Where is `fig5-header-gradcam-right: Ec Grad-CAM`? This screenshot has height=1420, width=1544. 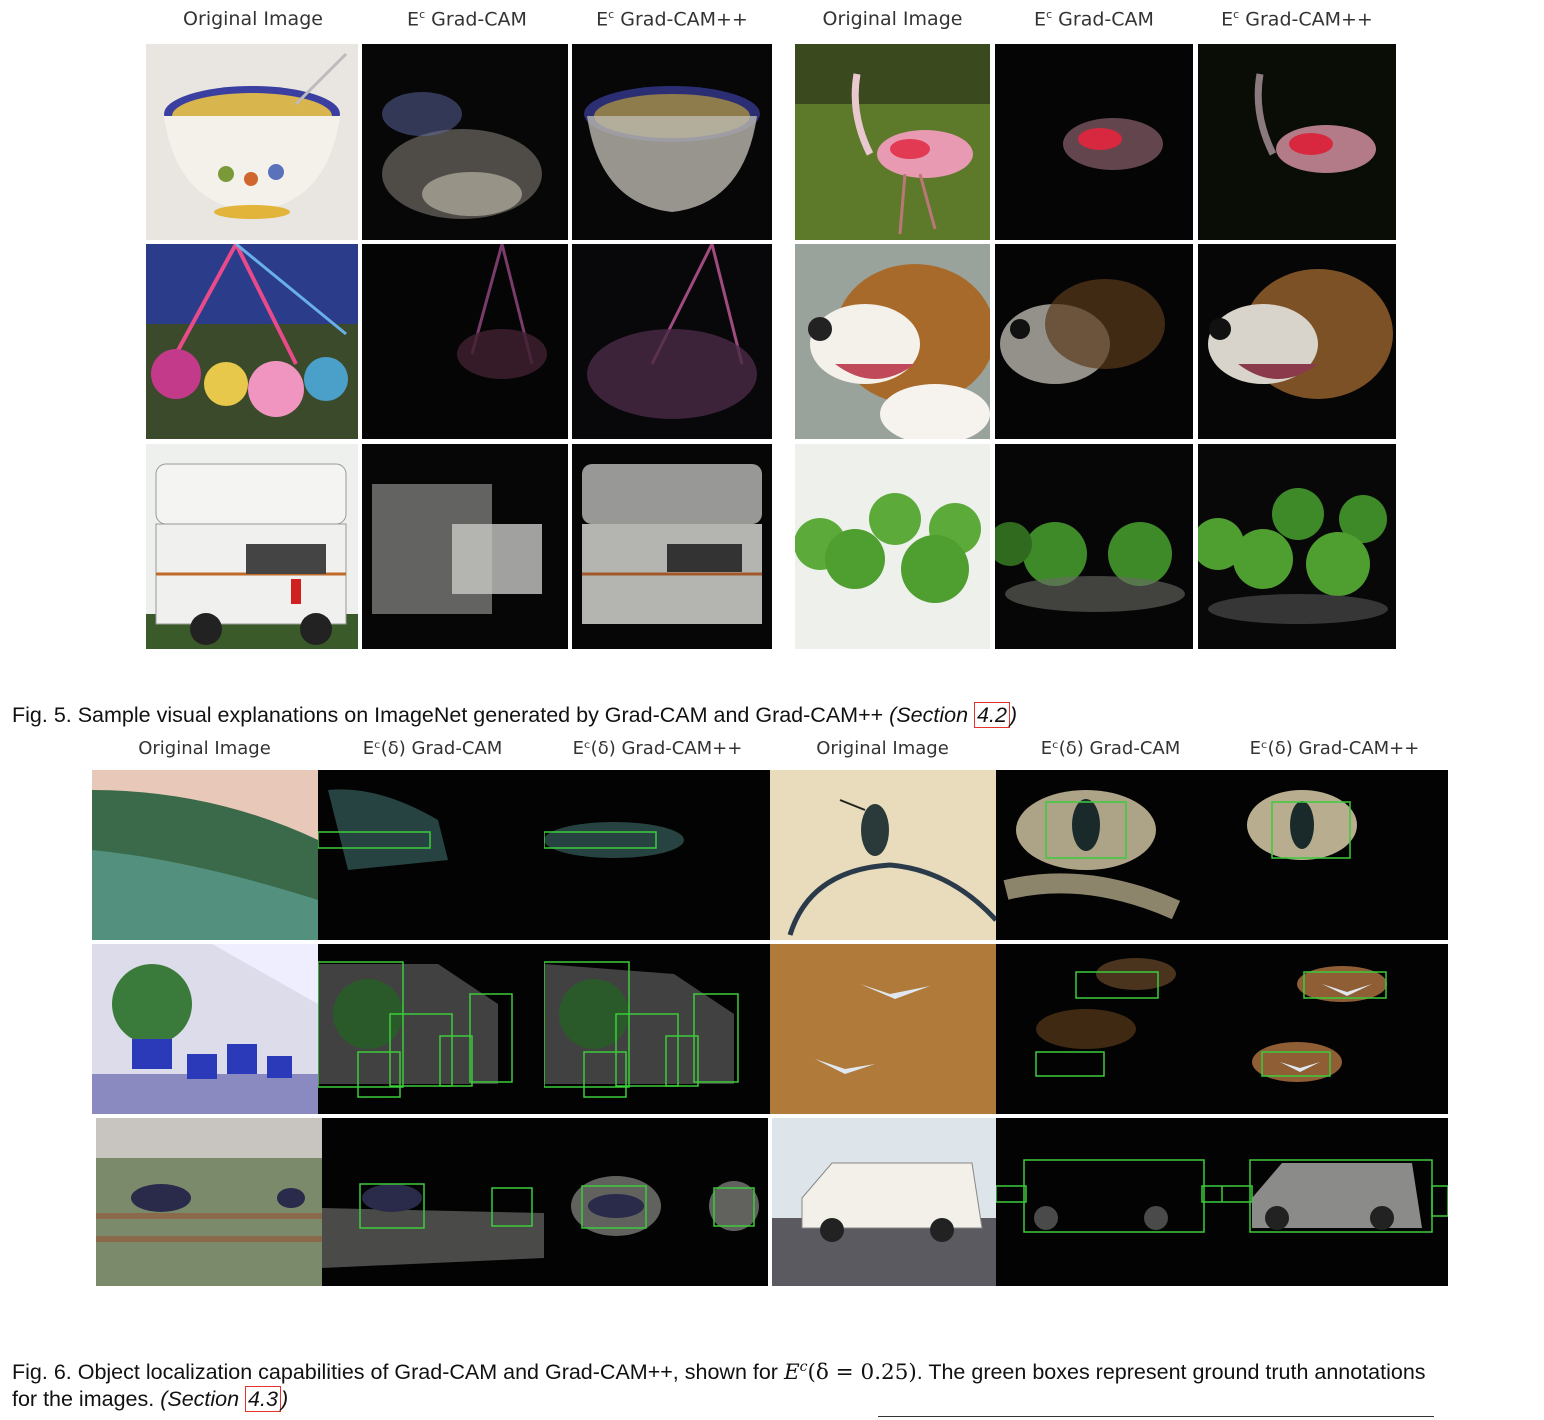 fig5-header-gradcam-right: Ec Grad-CAM is located at coordinates (1094, 19).